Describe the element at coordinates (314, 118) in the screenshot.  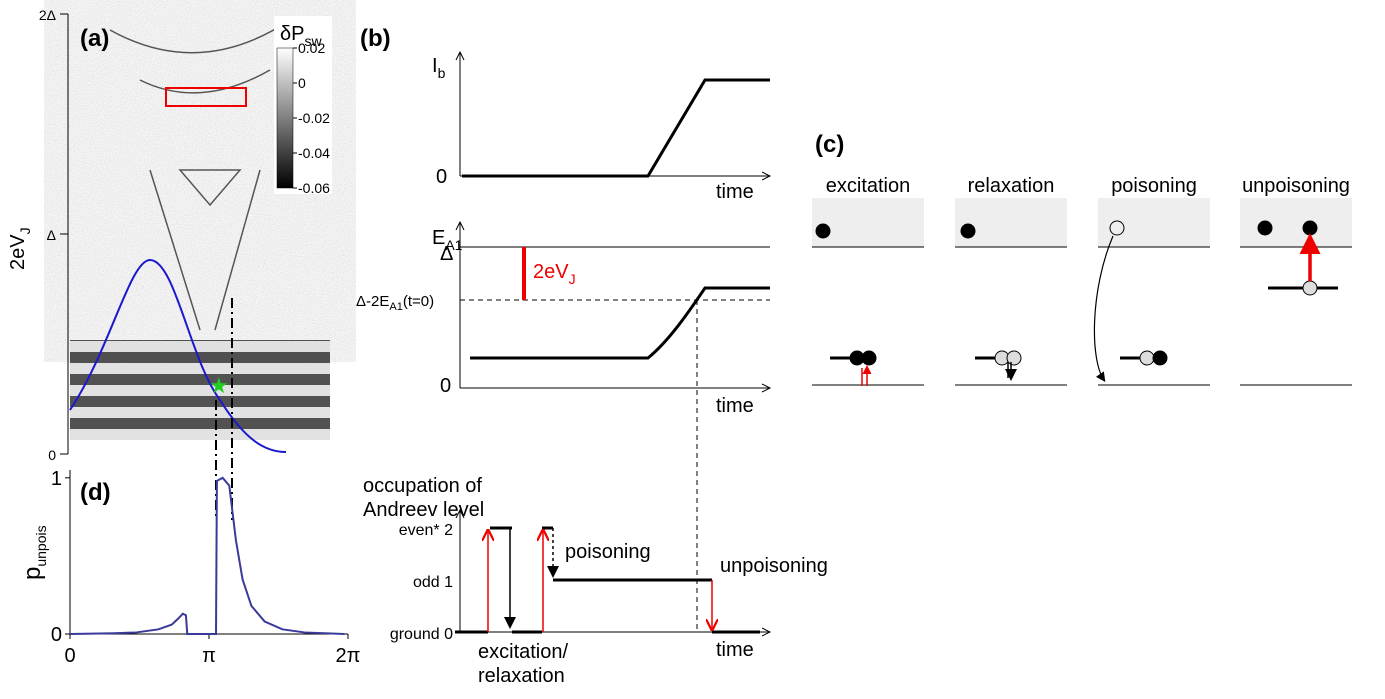
I see `colorbar-tick-label: -0.02` at that location.